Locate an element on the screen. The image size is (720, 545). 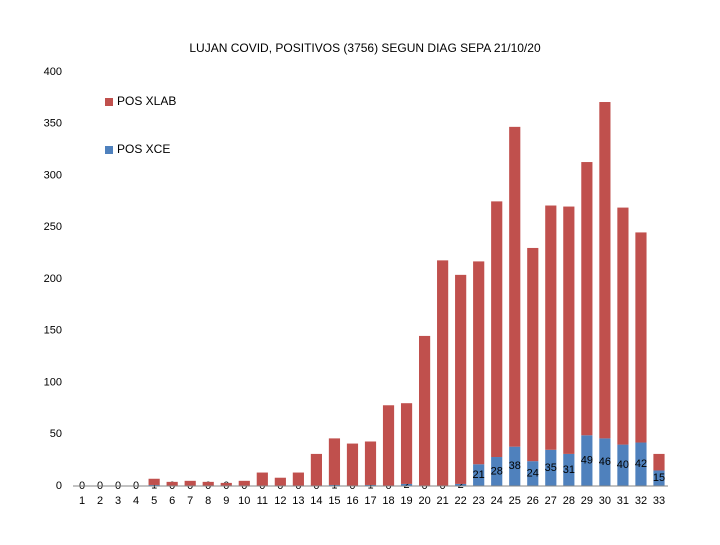
x-tick-label: 2 is located at coordinates (100, 501).